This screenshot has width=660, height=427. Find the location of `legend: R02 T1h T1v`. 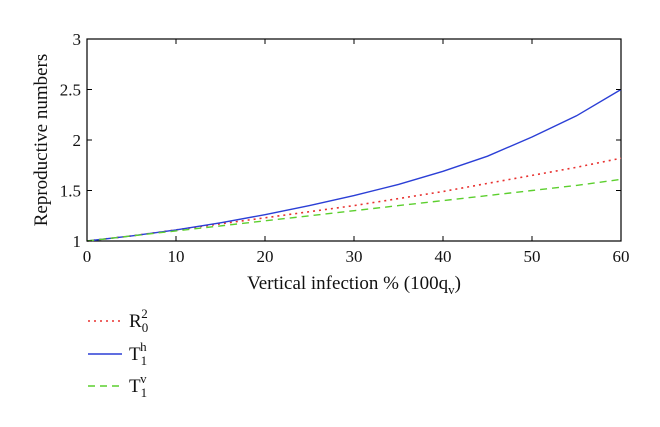

legend: R02 T1h T1v is located at coordinates (118, 353).